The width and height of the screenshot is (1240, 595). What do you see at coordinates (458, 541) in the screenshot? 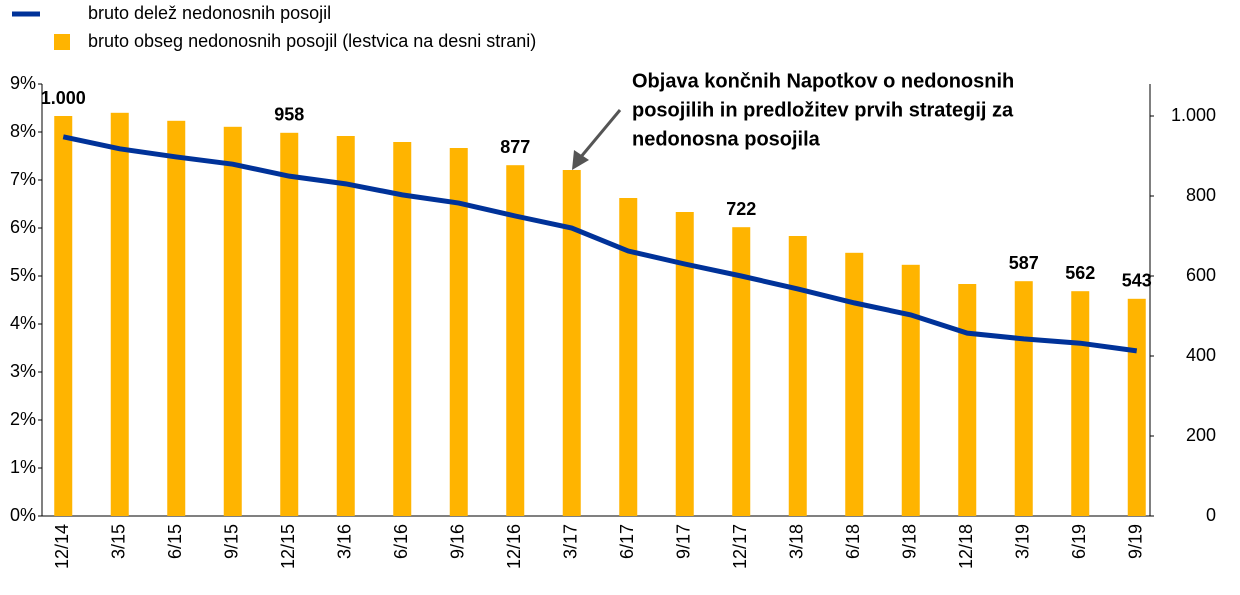
I see `x-tick-label: 9/16` at bounding box center [458, 541].